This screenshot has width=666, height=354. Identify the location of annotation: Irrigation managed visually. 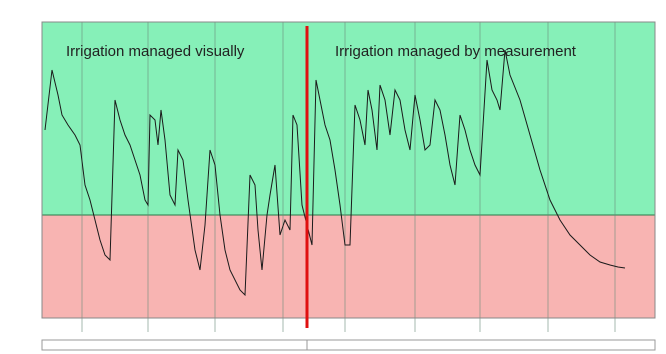
(155, 51).